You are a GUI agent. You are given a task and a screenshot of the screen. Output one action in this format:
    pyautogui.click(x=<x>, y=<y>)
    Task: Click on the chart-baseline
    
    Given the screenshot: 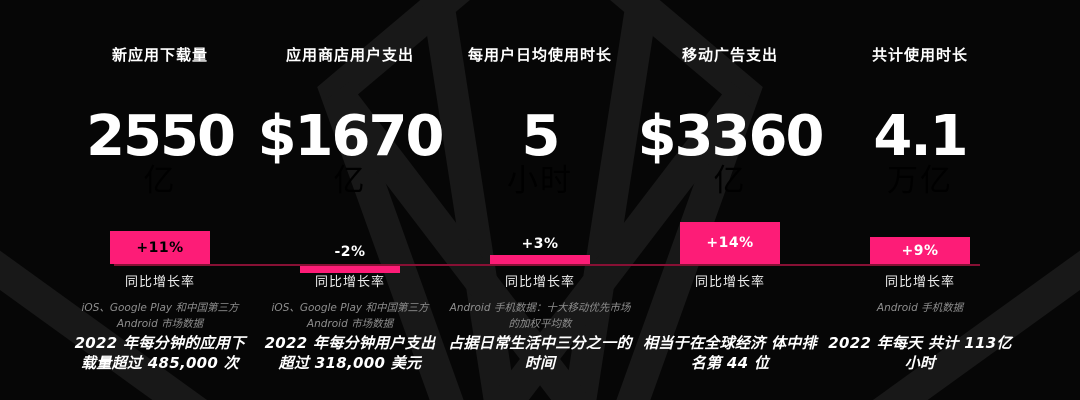 What is the action you would take?
    pyautogui.click(x=547, y=265)
    